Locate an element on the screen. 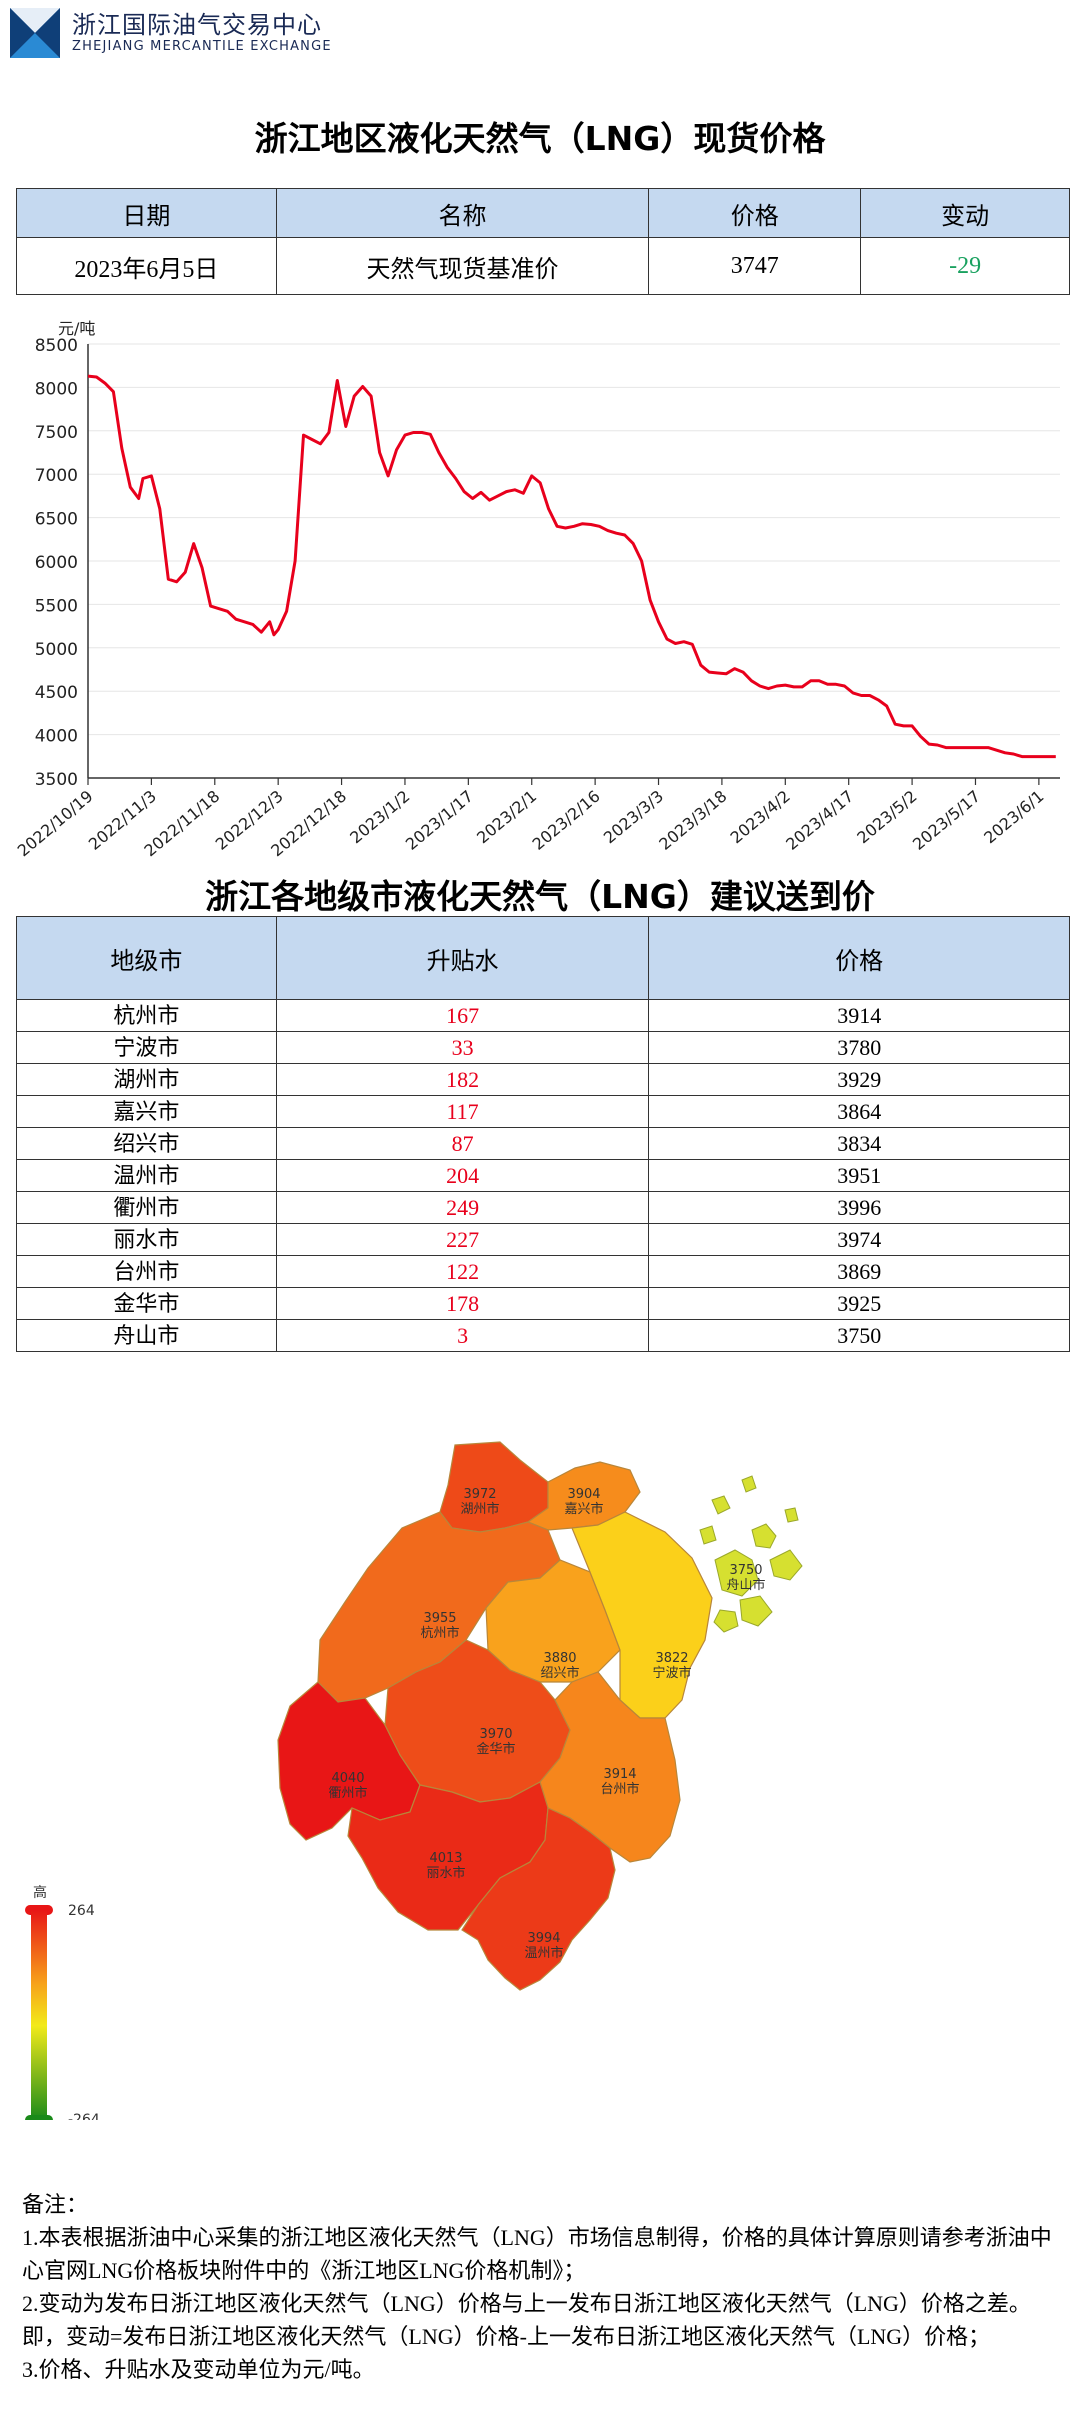  x-tick-label: 2022/10/19 is located at coordinates (55, 824).